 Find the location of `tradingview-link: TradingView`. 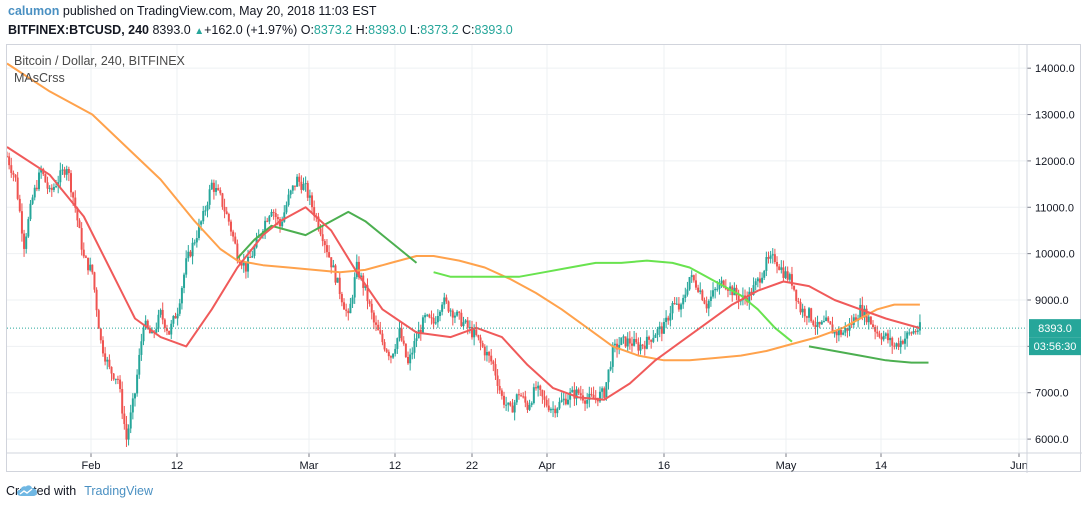

tradingview-link: TradingView is located at coordinates (118, 491).